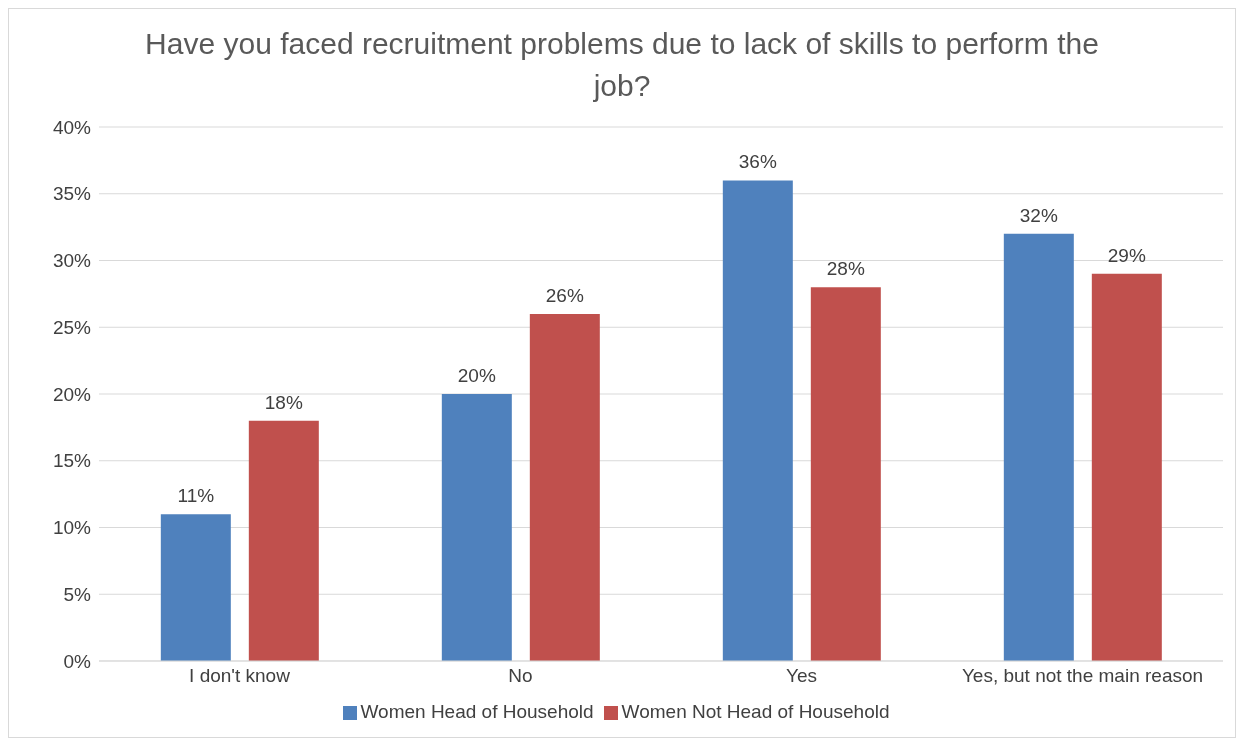  I want to click on x-tick-label: No, so click(520, 676).